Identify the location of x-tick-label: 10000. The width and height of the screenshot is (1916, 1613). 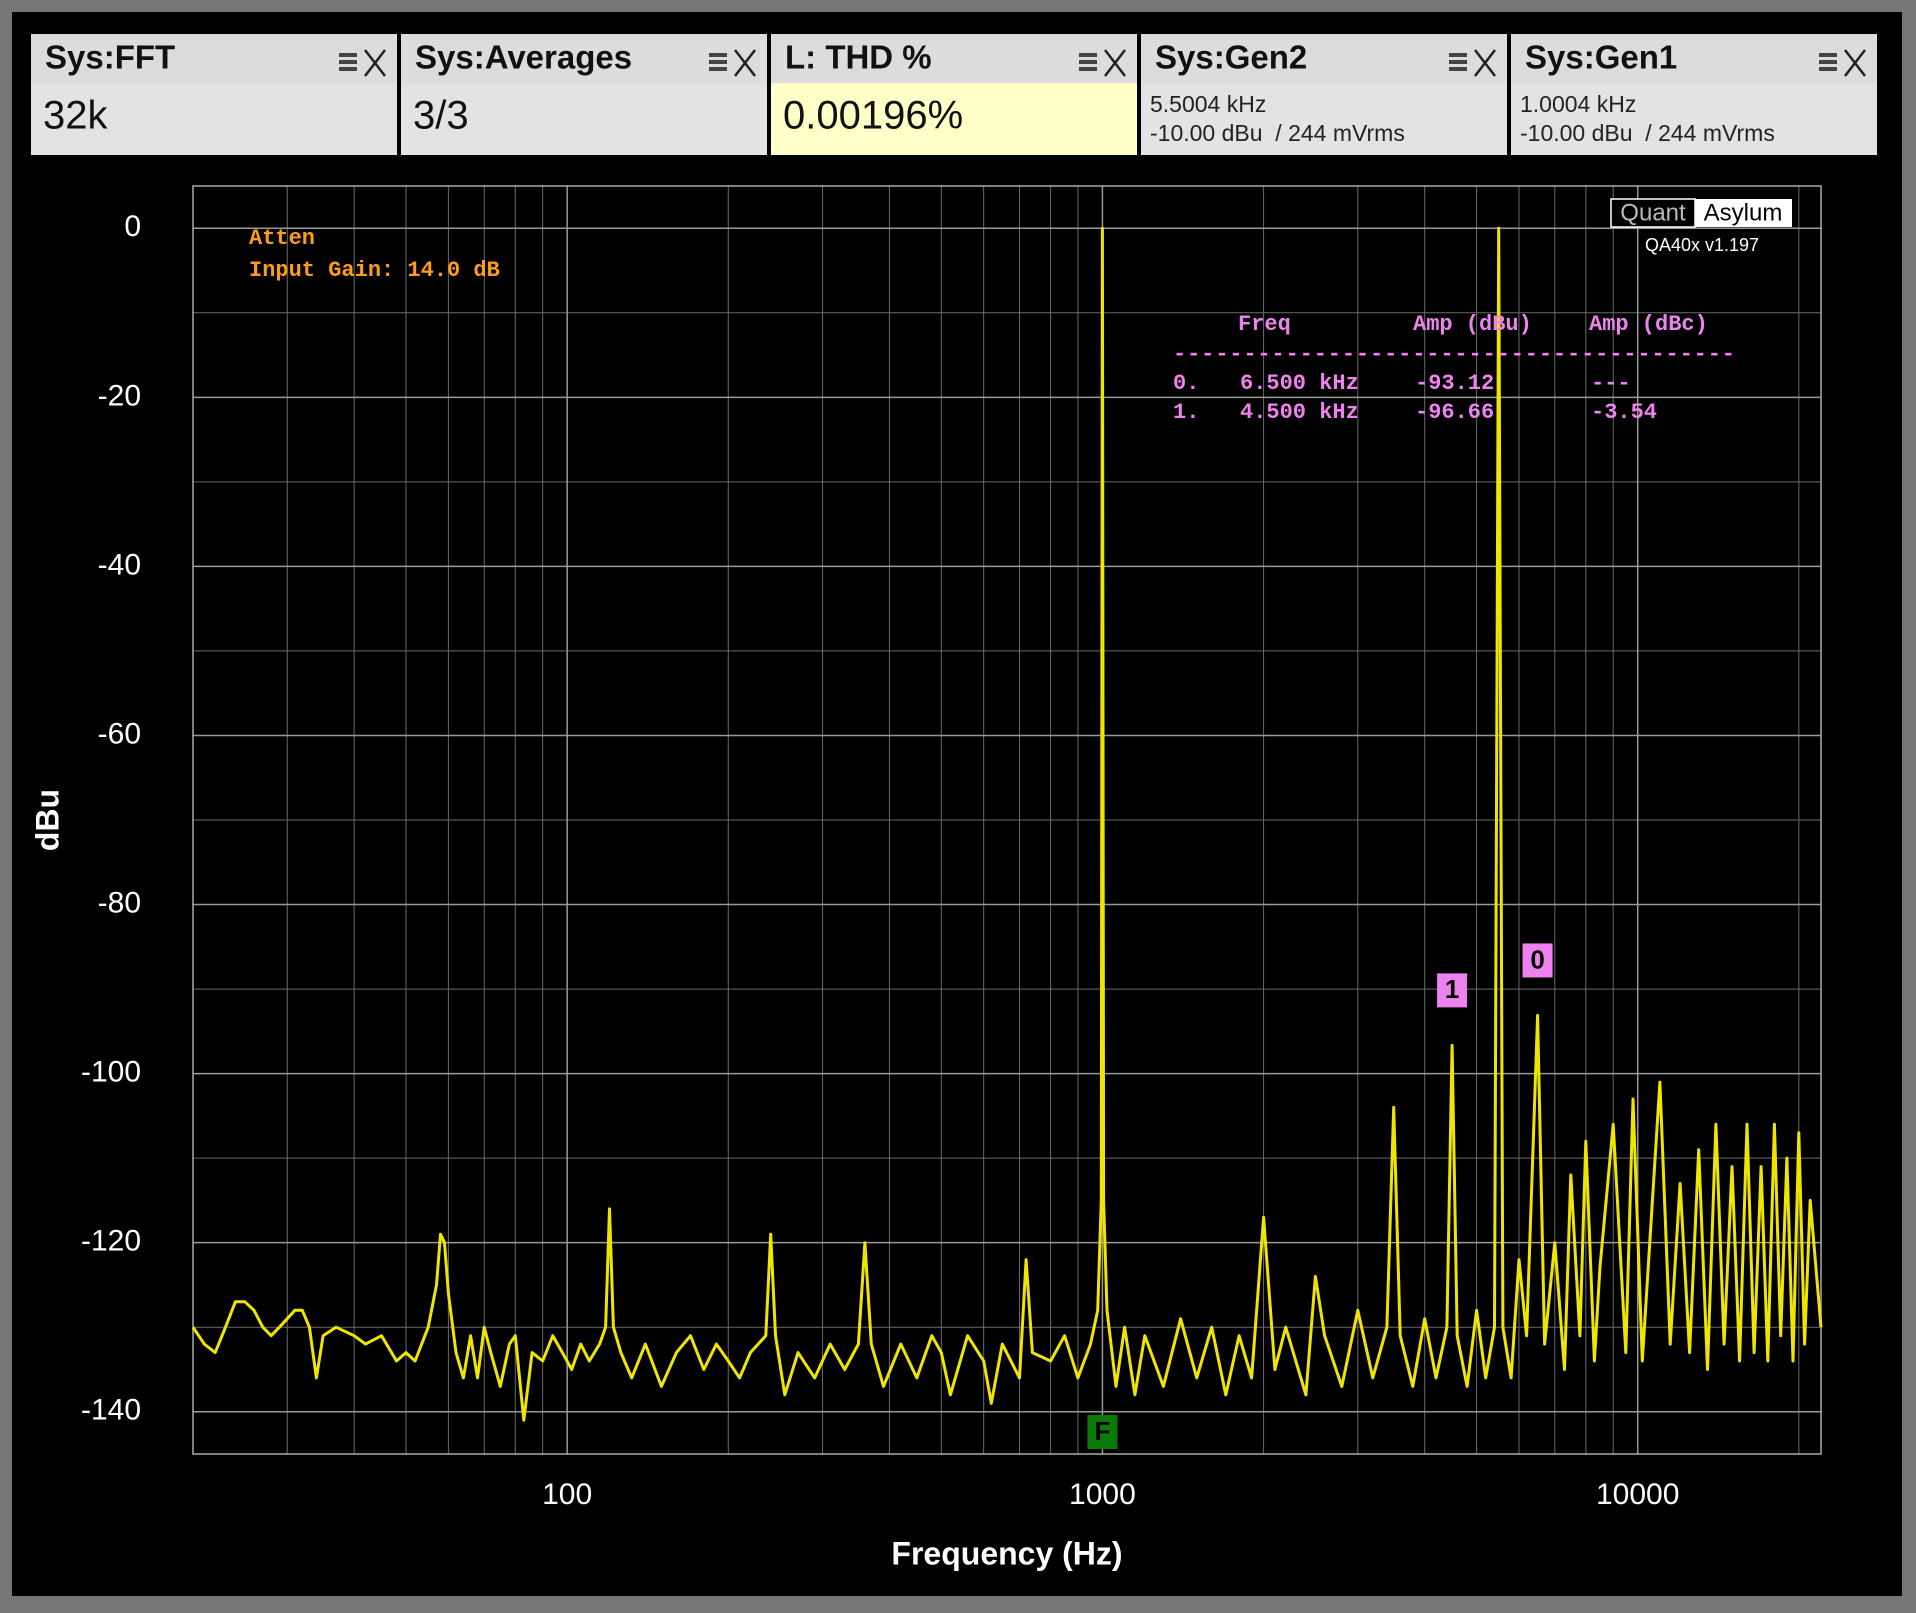
(1637, 1494).